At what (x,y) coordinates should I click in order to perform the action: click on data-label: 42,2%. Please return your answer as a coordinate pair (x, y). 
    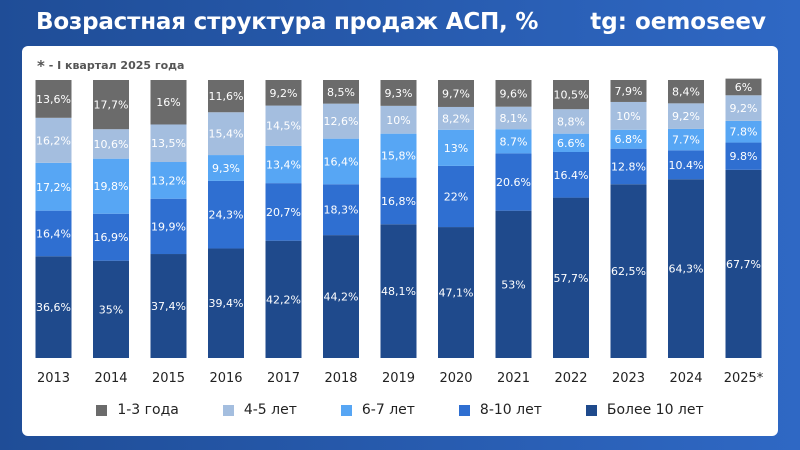
    Looking at the image, I should click on (283, 299).